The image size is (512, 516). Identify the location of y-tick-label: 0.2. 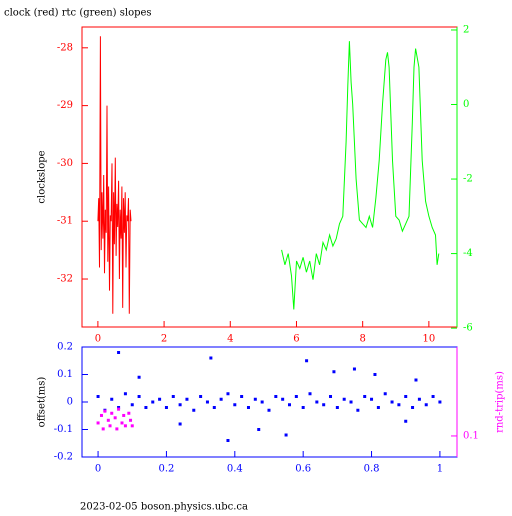
(65, 347).